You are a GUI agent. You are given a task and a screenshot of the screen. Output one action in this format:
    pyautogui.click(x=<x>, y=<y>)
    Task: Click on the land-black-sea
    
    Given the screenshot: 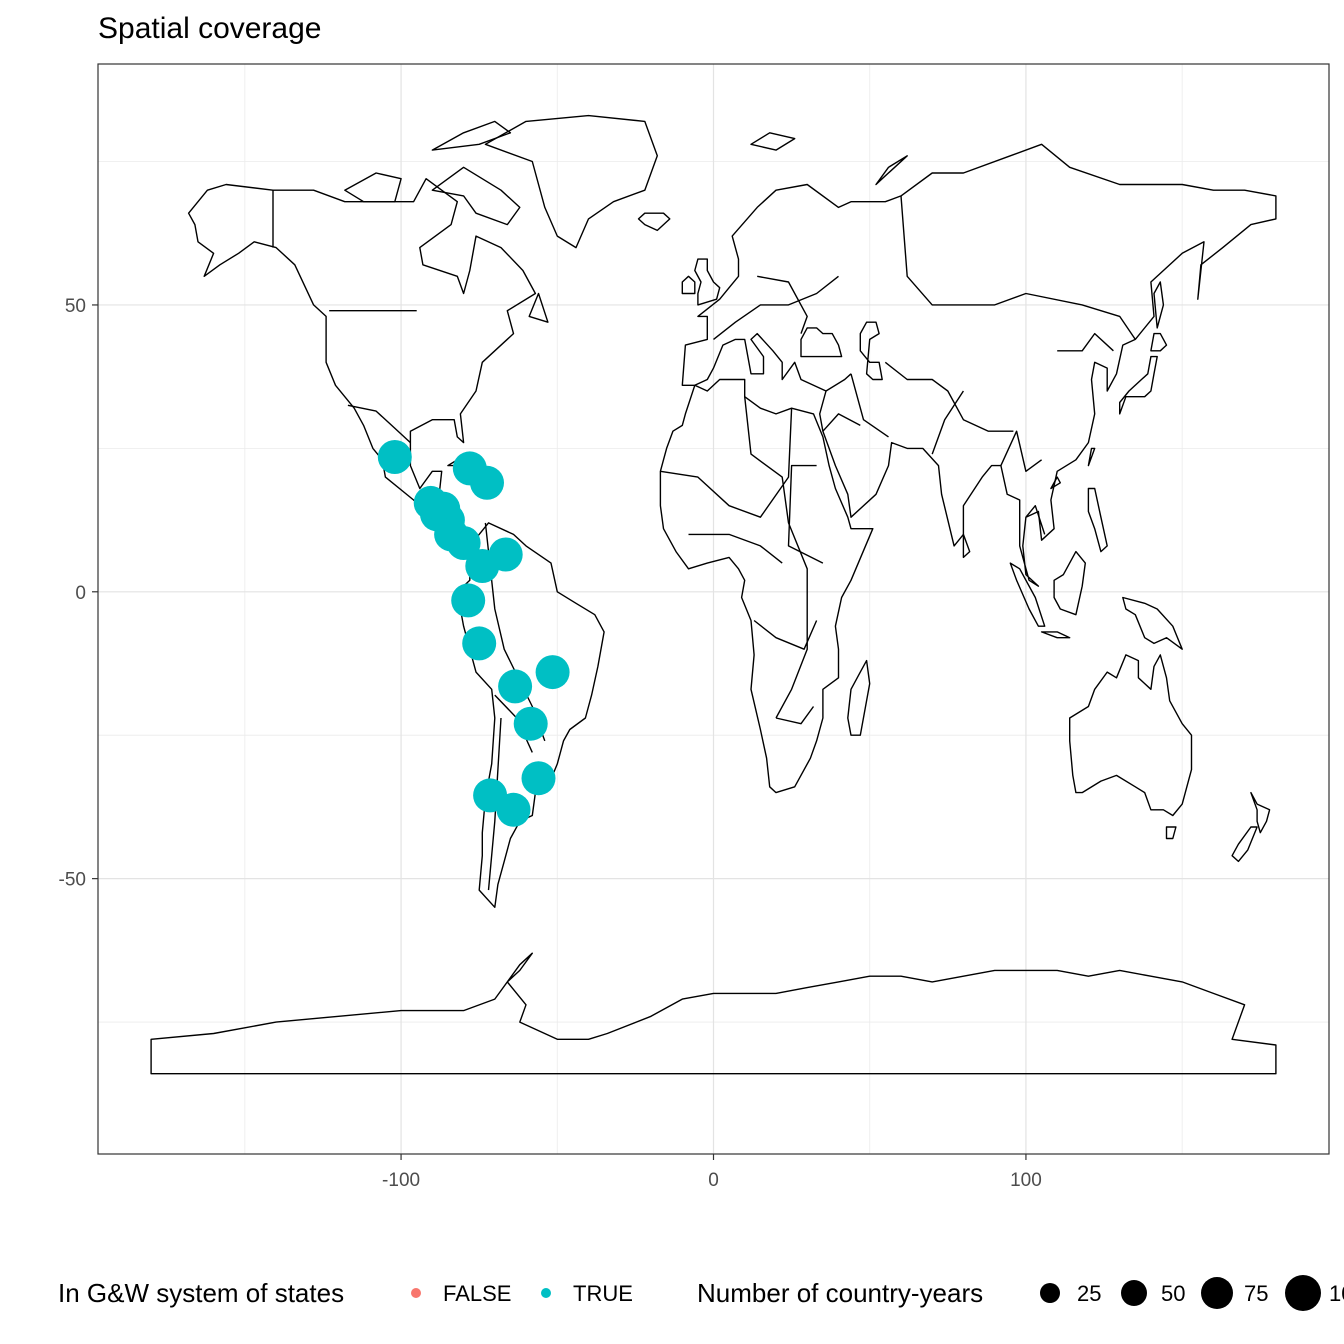 What is the action you would take?
    pyautogui.click(x=821, y=342)
    